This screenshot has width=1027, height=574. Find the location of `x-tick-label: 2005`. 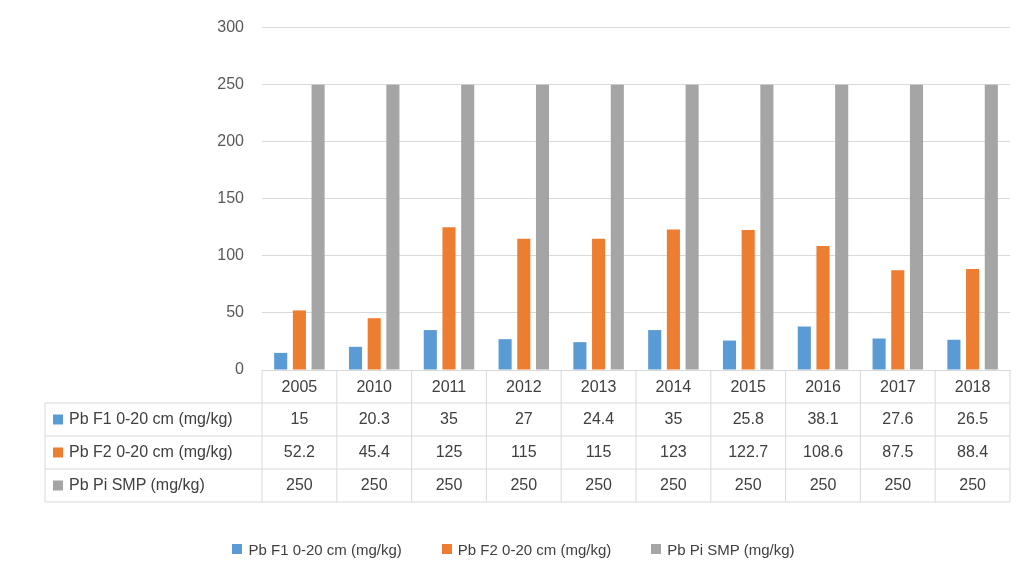

x-tick-label: 2005 is located at coordinates (299, 387).